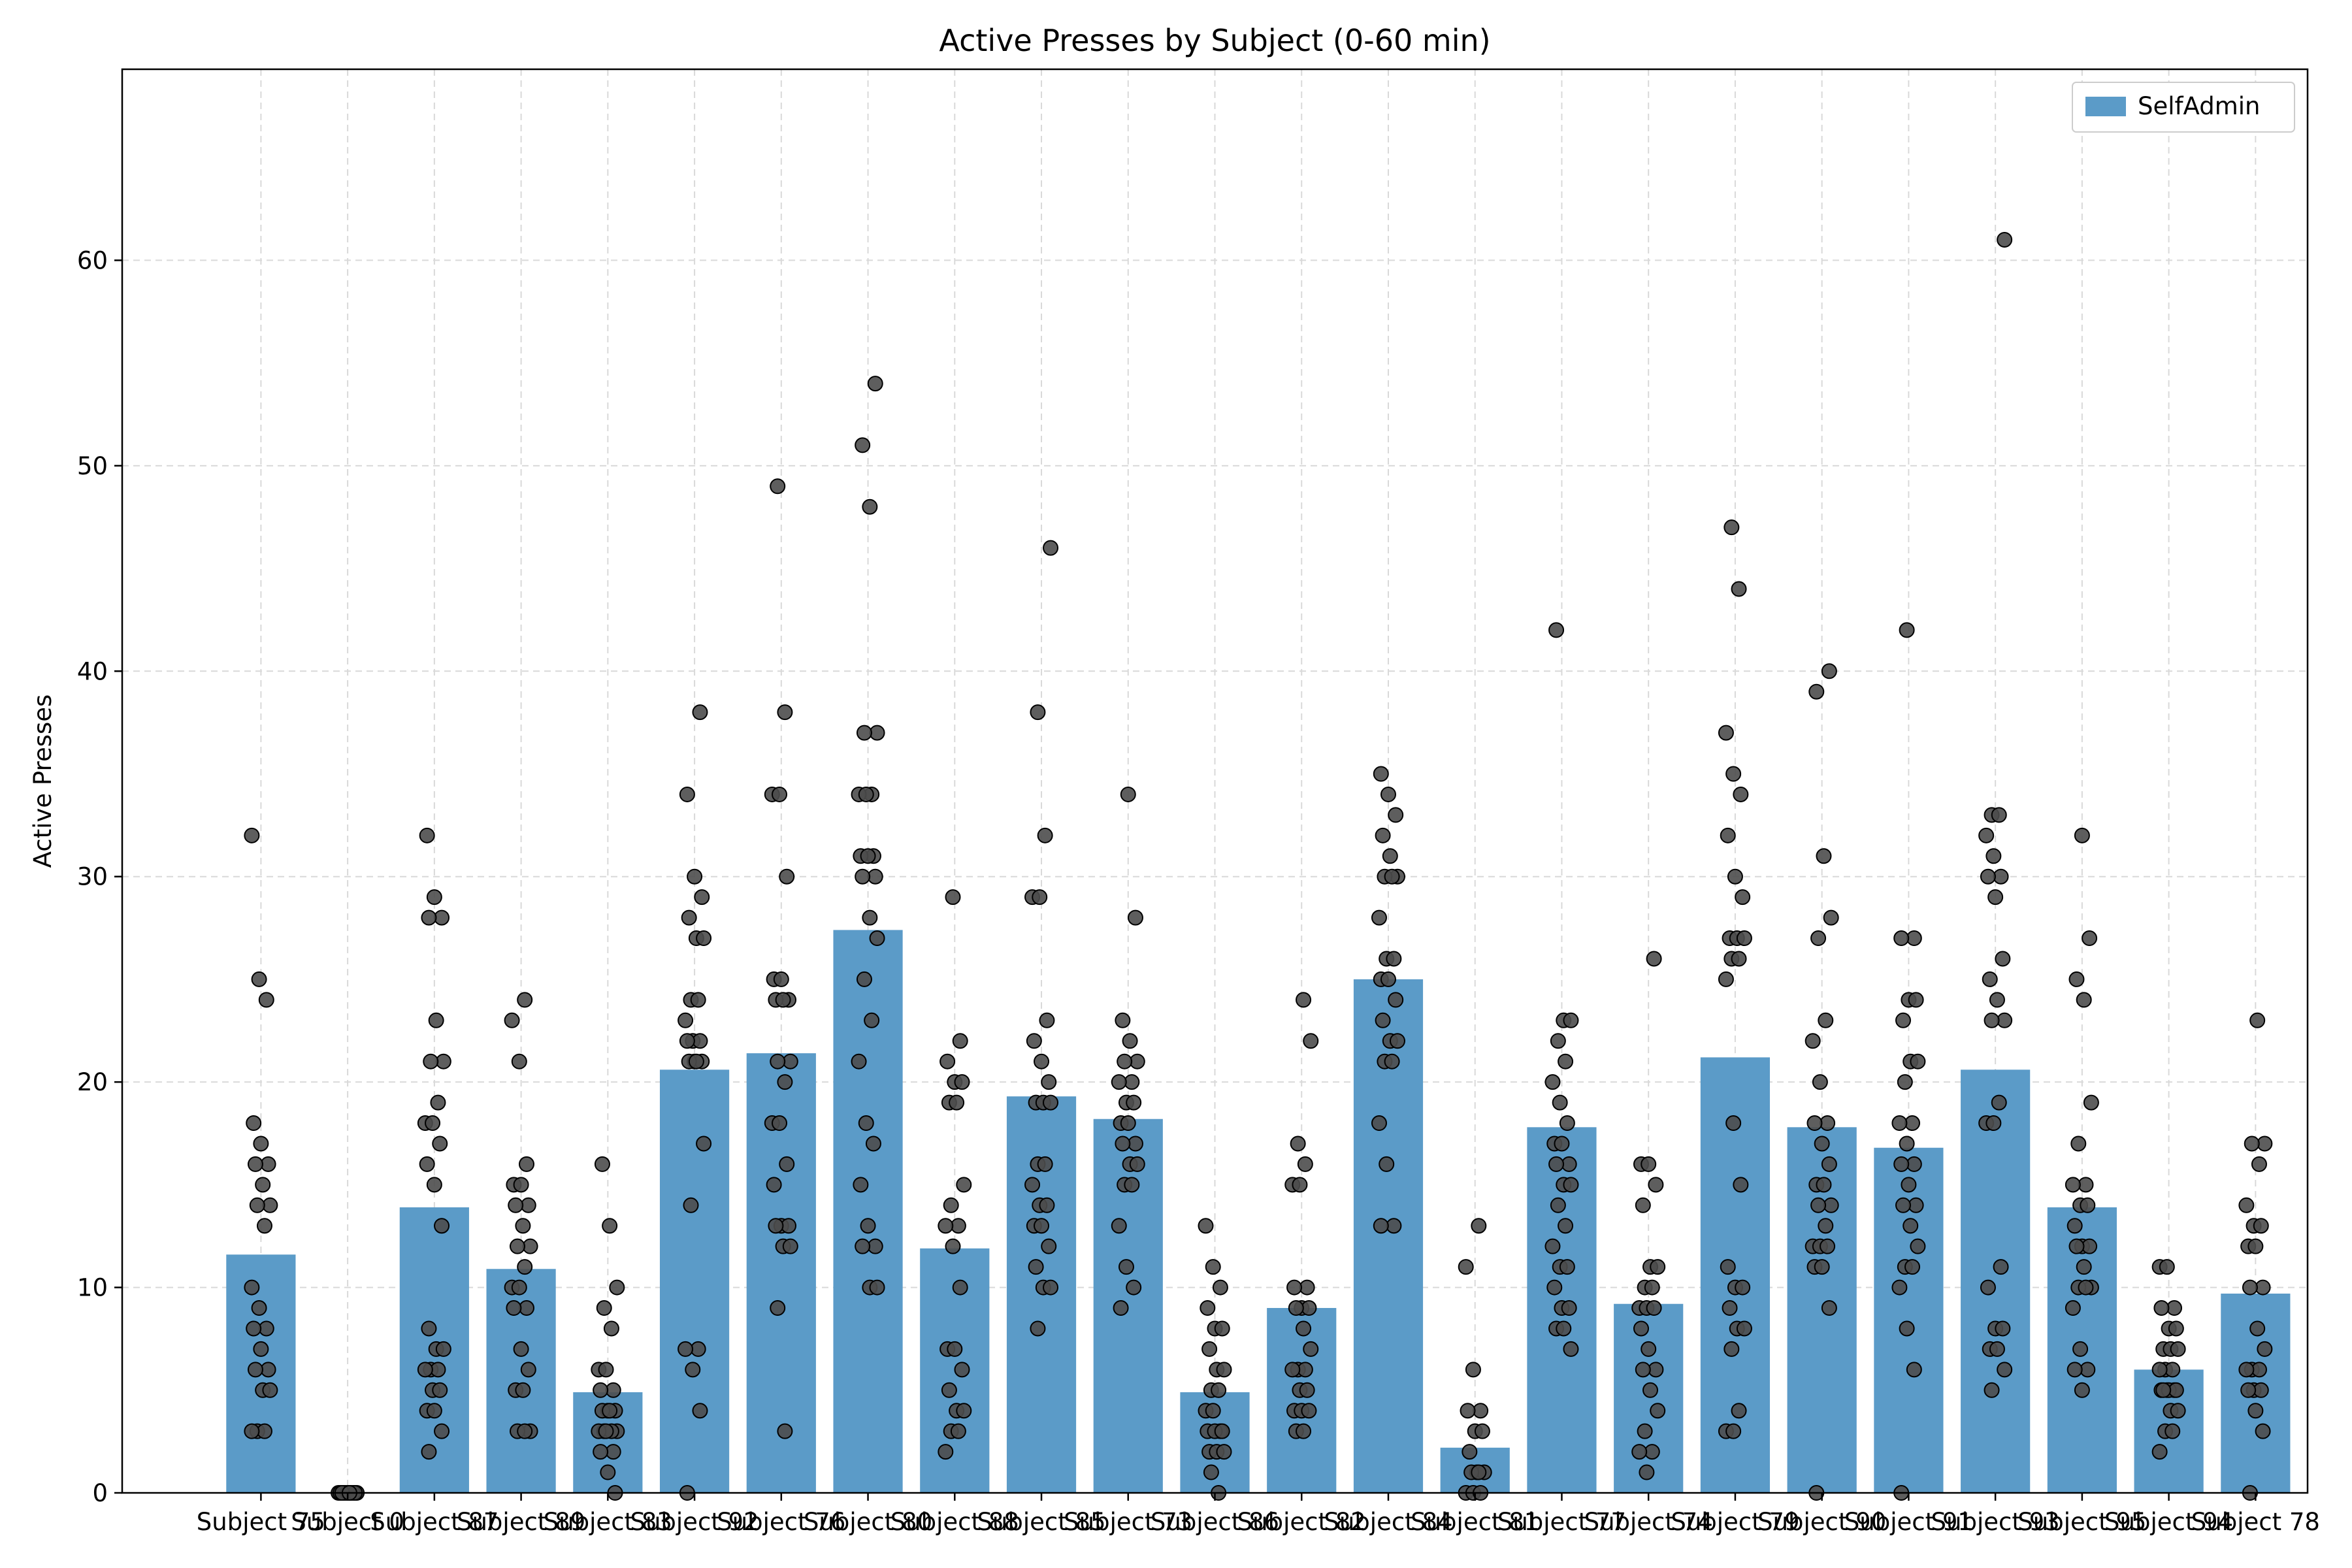  What do you see at coordinates (92, 1082) in the screenshot?
I see `y-tick-label: 20` at bounding box center [92, 1082].